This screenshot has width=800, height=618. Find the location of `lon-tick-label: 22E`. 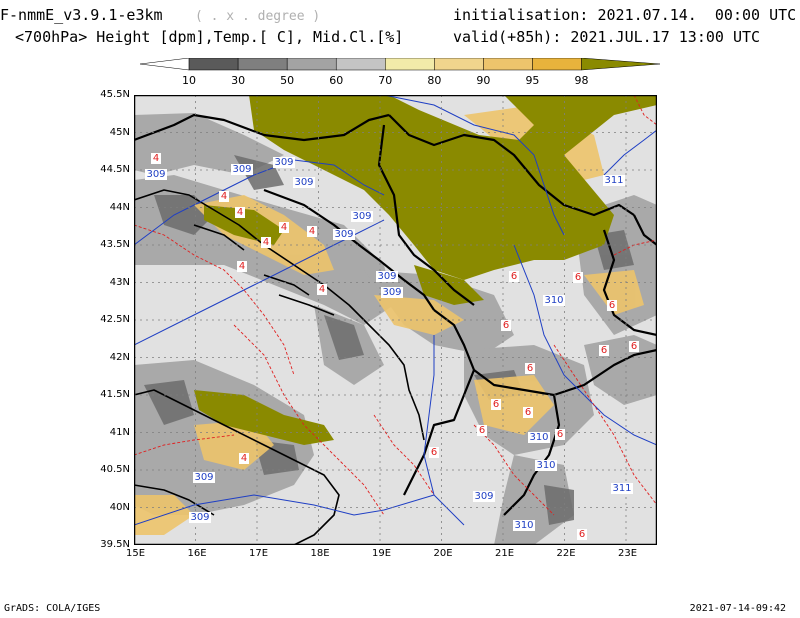

lon-tick-label: 22E is located at coordinates (566, 553).